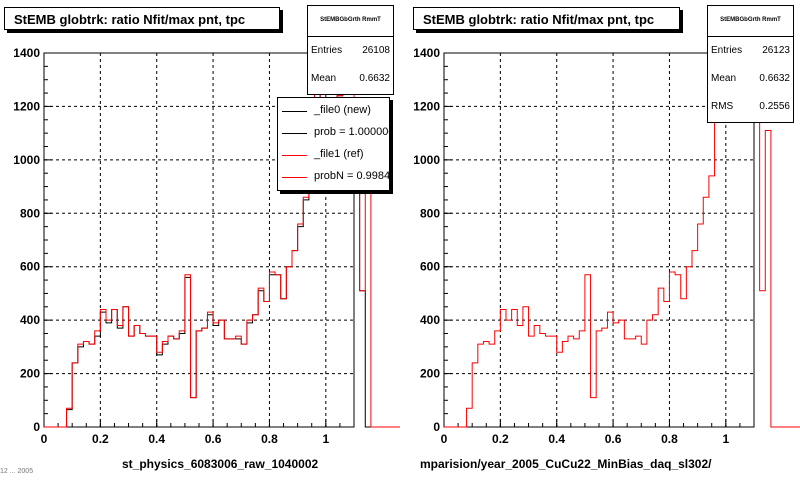 The image size is (800, 480). I want to click on legend-label: prob = 1.000000, so click(352, 132).